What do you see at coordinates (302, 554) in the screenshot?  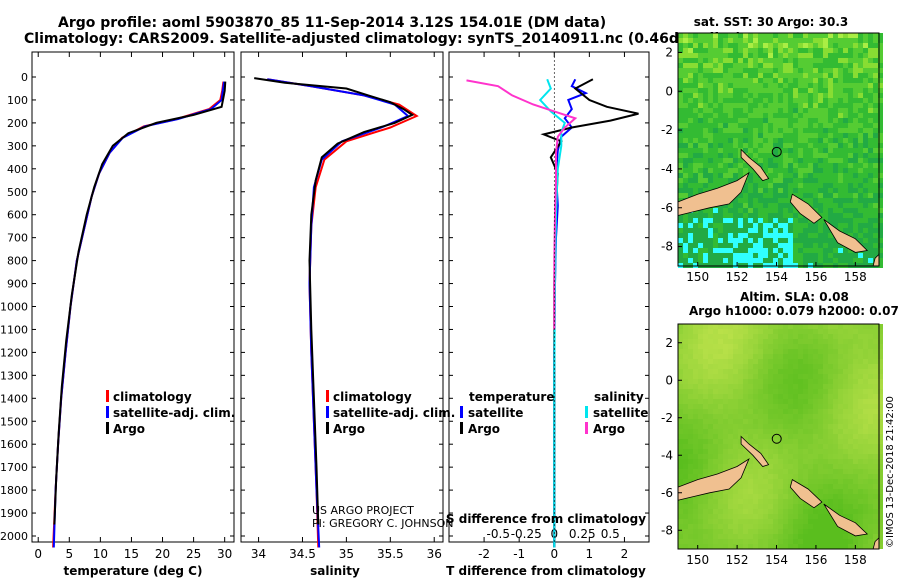 I see `x-tick-label: 34.5` at bounding box center [302, 554].